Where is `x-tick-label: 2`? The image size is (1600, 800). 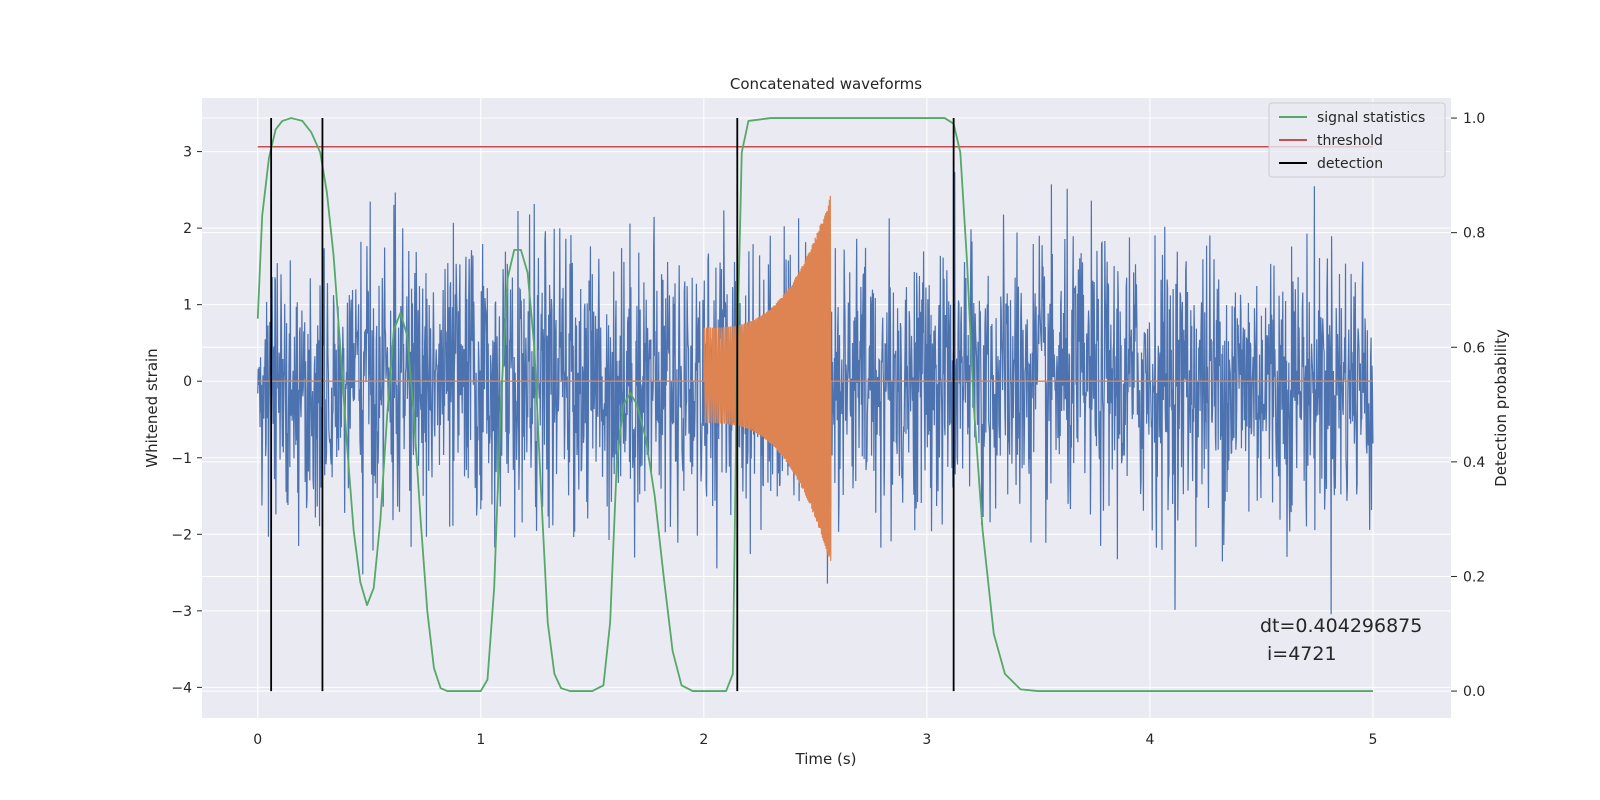
x-tick-label: 2 is located at coordinates (703, 740).